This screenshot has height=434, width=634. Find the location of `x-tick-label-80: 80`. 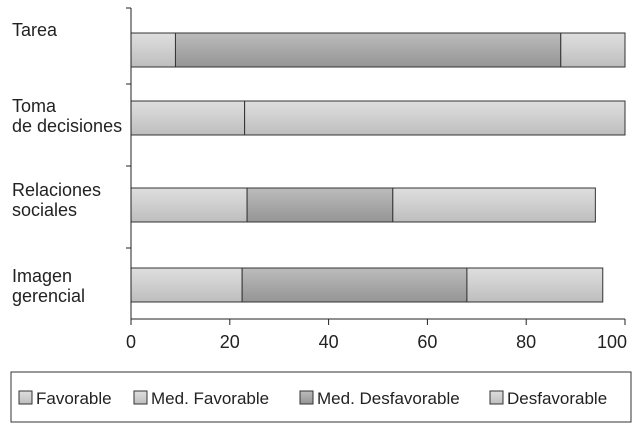

x-tick-label-80: 80 is located at coordinates (526, 342).